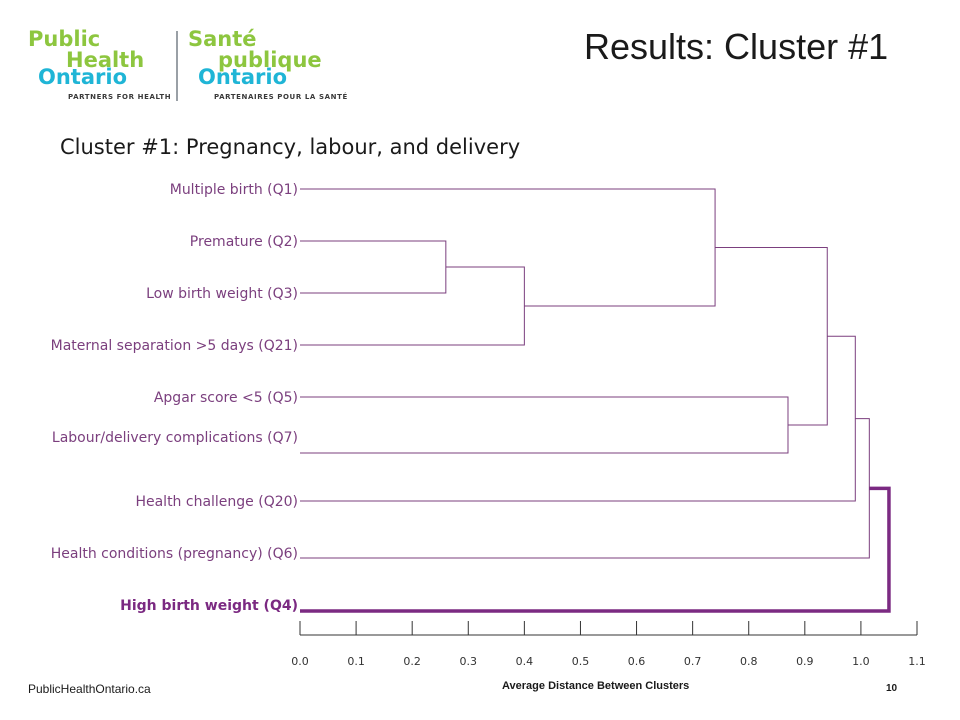 The width and height of the screenshot is (960, 720). Describe the element at coordinates (300, 661) in the screenshot. I see `axis-tick-label: 0.0` at that location.